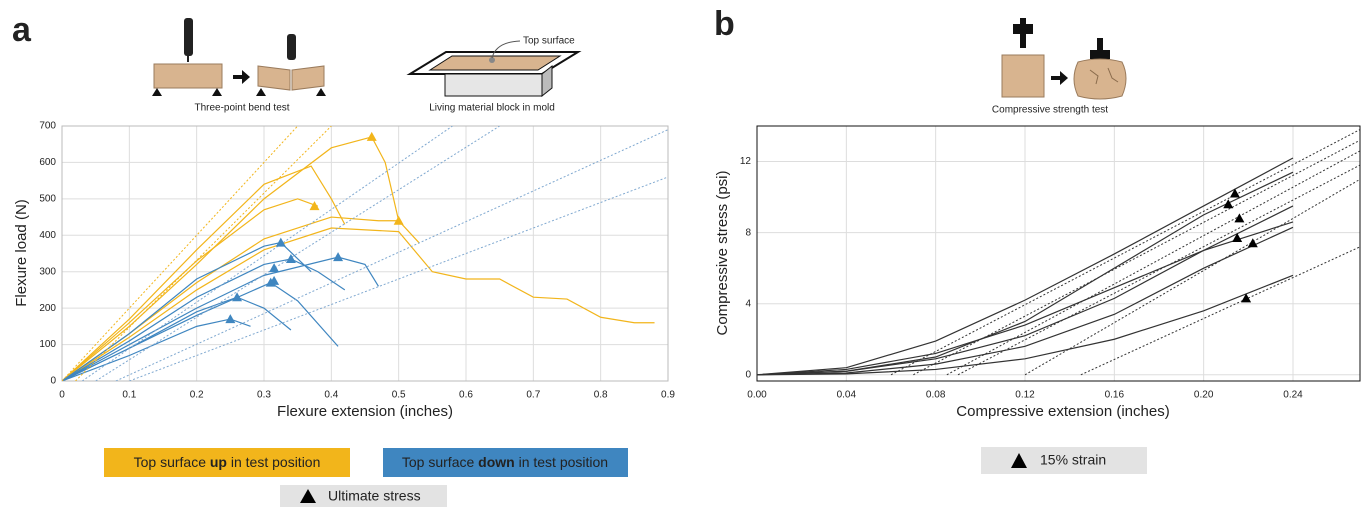 The width and height of the screenshot is (1362, 507). What do you see at coordinates (1050, 110) in the screenshot?
I see `annotation: Compressive strength test` at bounding box center [1050, 110].